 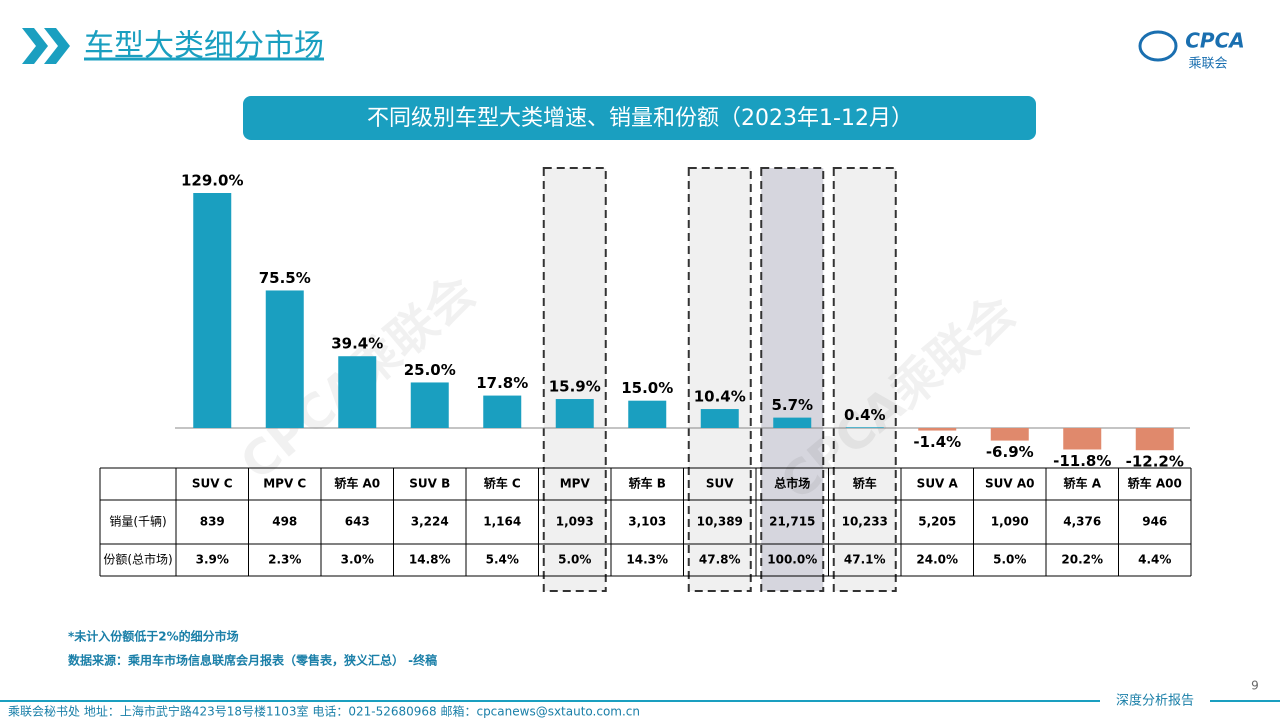 I want to click on table-cell: 1,164, so click(x=502, y=522).